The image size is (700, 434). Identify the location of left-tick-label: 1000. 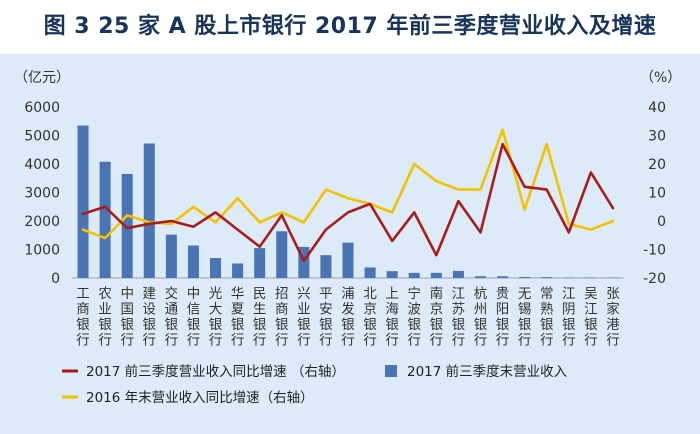
(42, 251).